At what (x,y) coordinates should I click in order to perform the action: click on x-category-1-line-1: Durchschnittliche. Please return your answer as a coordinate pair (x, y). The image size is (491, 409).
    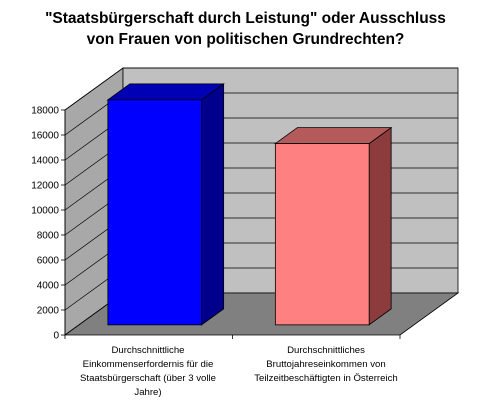
    Looking at the image, I should click on (148, 350).